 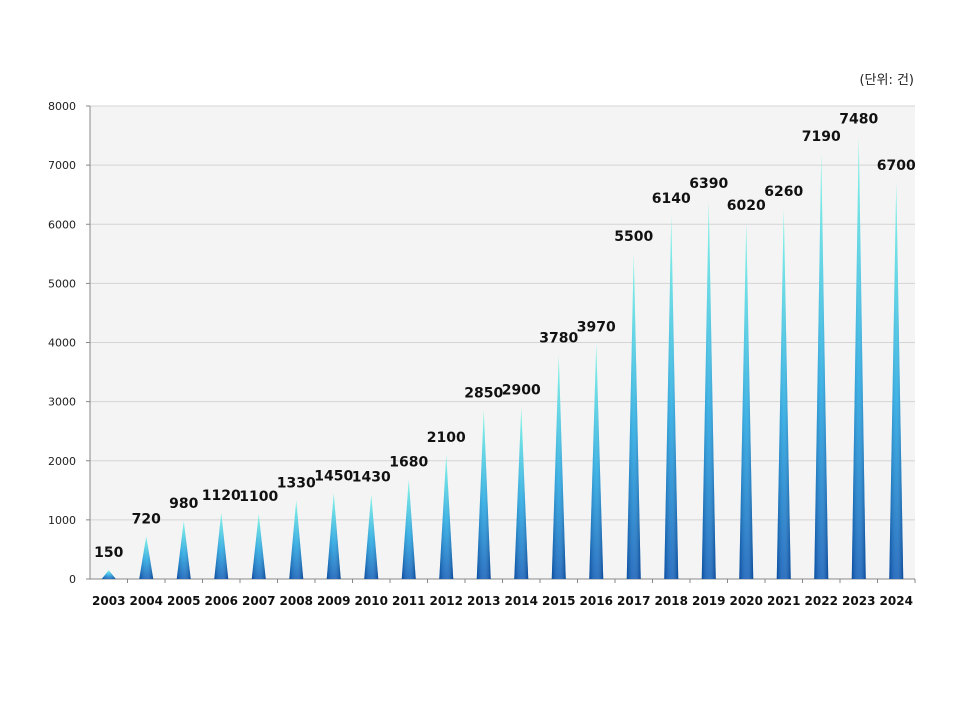 What do you see at coordinates (62, 402) in the screenshot?
I see `y-tick-label: 3000` at bounding box center [62, 402].